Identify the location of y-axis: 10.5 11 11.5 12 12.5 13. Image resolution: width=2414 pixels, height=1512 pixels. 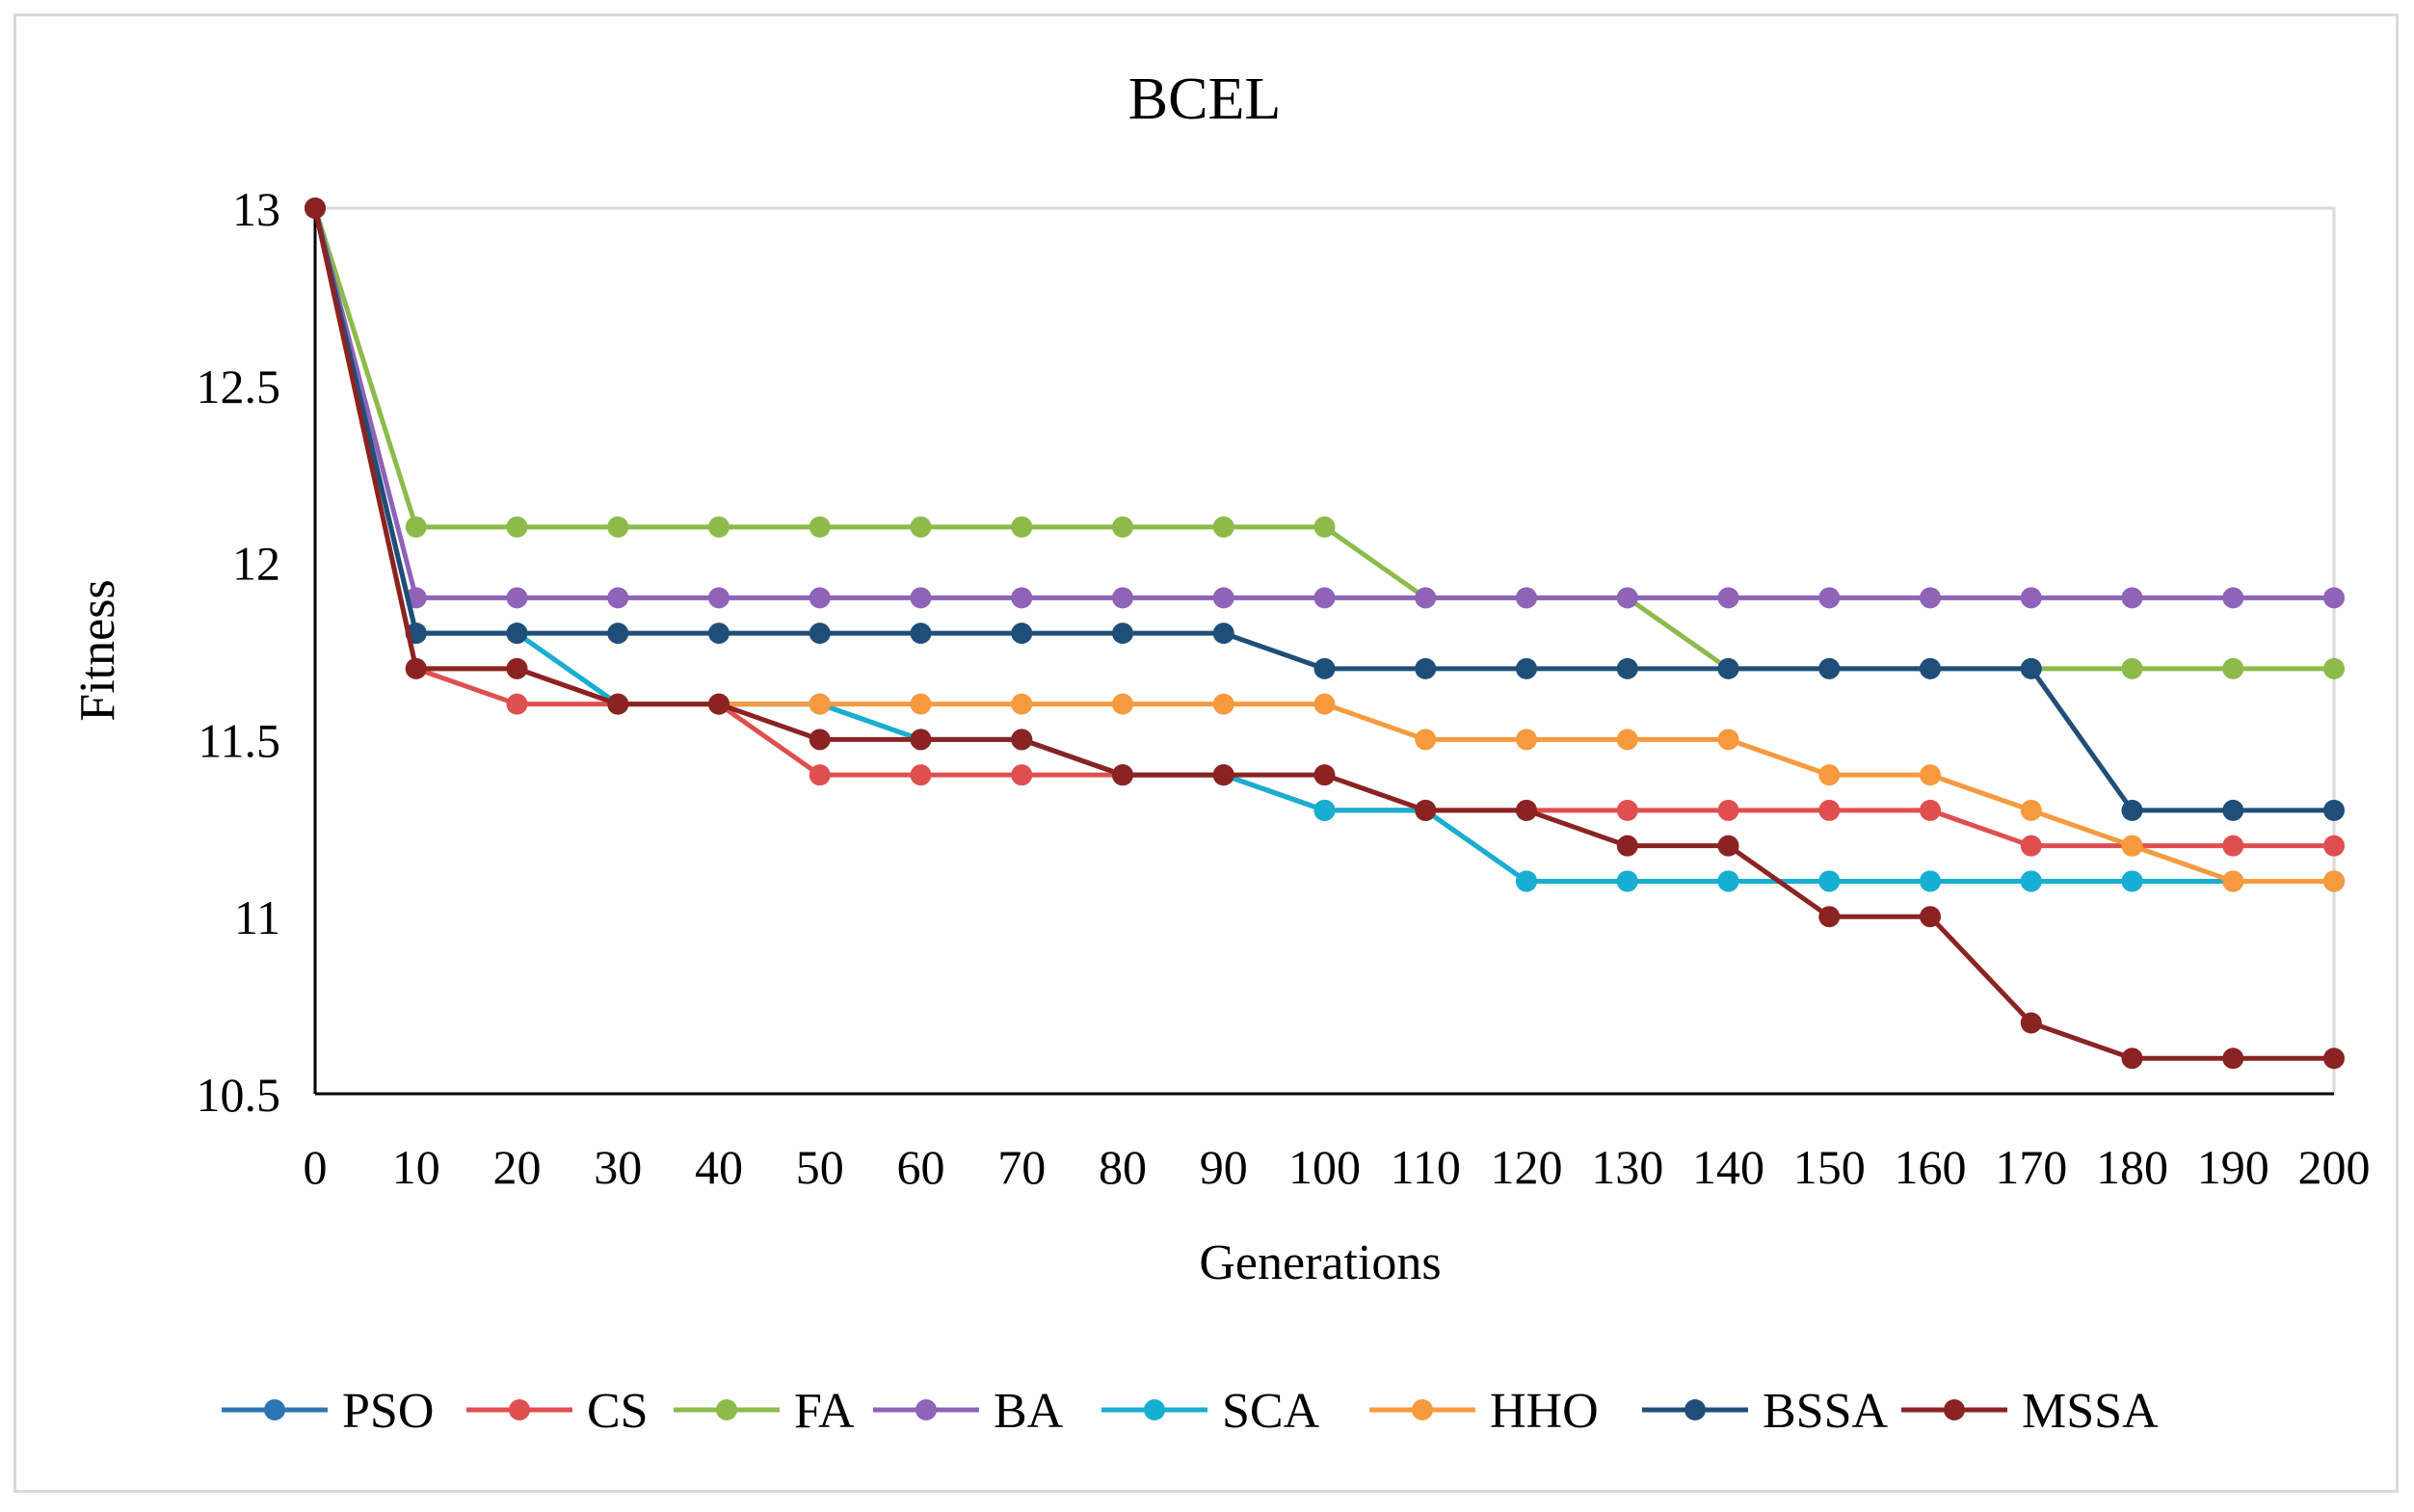
(257, 652).